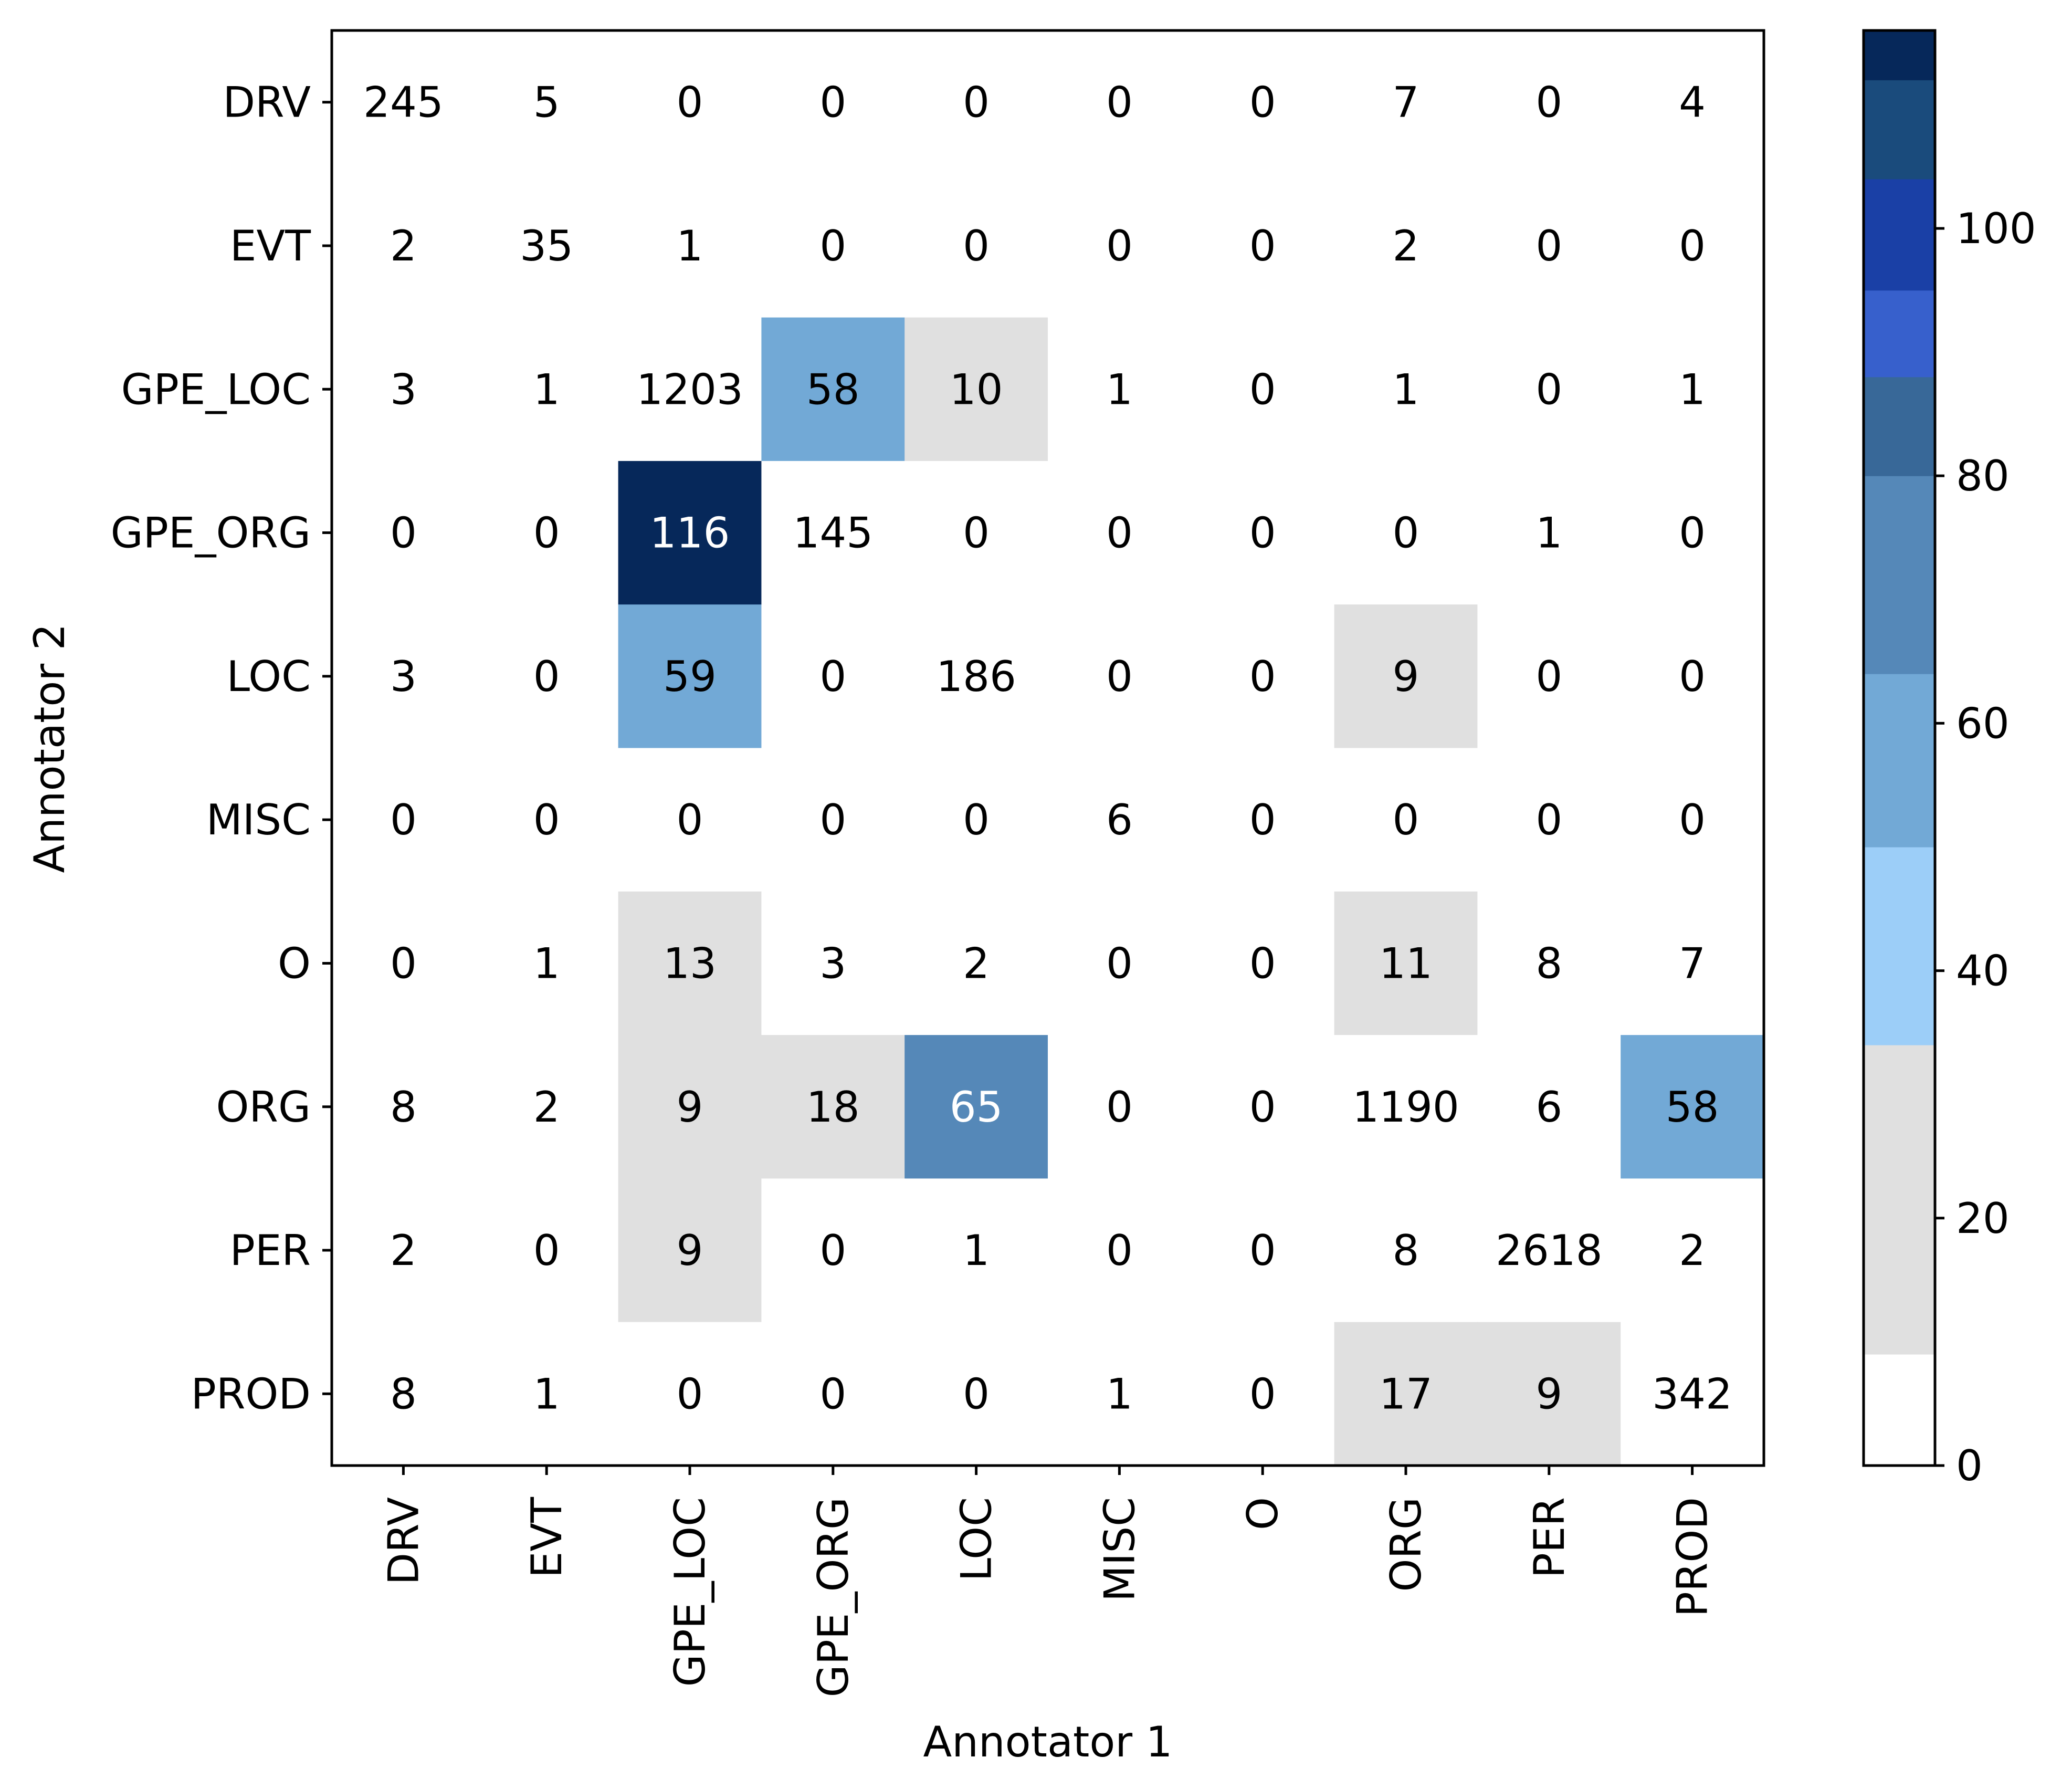 Image resolution: width=2072 pixels, height=1789 pixels. Describe the element at coordinates (270, 1250) in the screenshot. I see `y-tick-label-per: PER` at that location.